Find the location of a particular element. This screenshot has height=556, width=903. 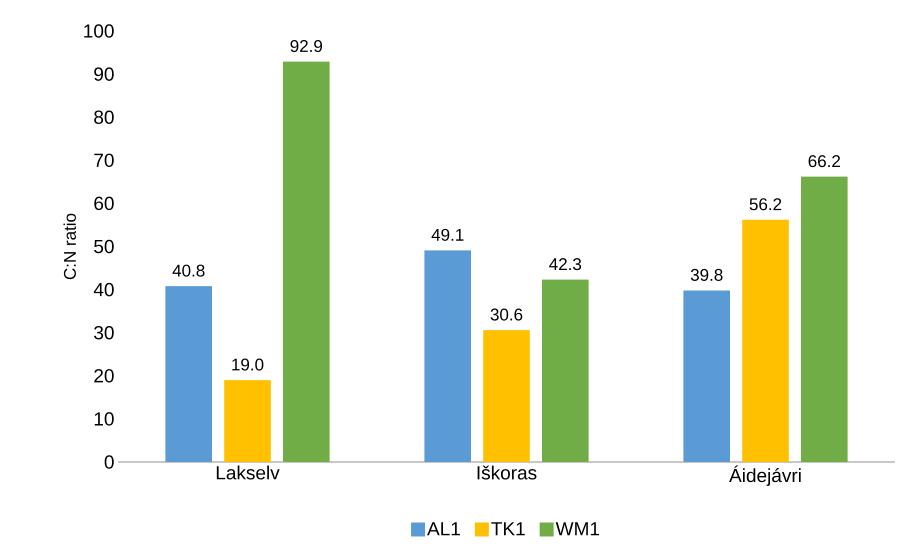

y-tick-label: 50 is located at coordinates (104, 247).